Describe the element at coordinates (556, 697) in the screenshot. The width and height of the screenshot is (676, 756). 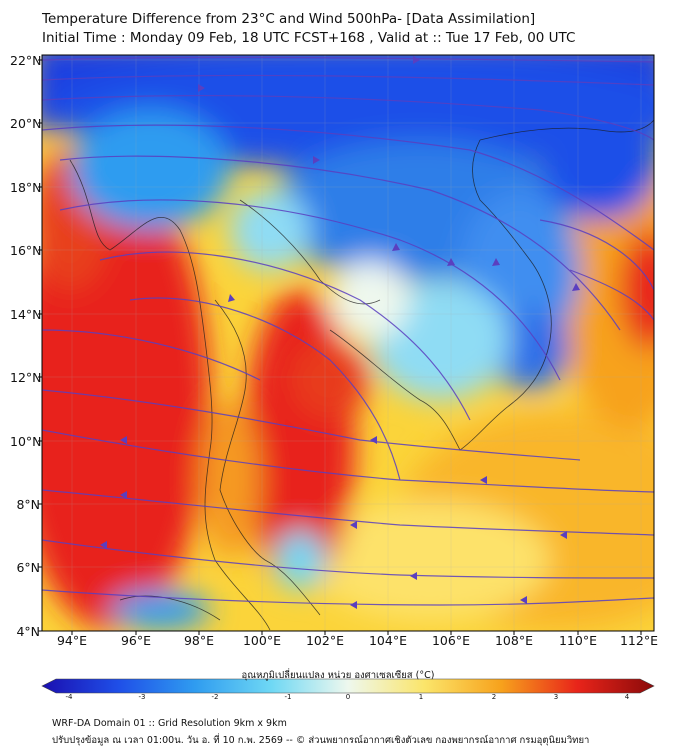
I see `colorbar-tick: 3` at that location.